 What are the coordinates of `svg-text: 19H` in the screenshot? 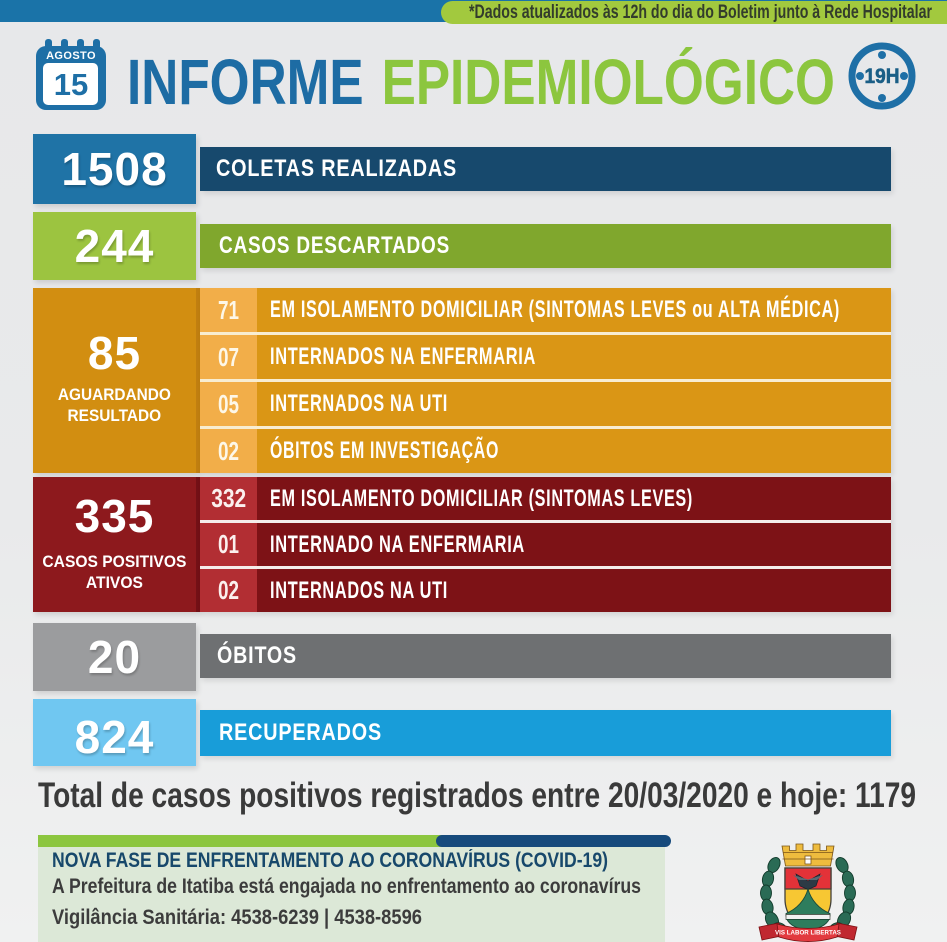 It's located at (882, 76).